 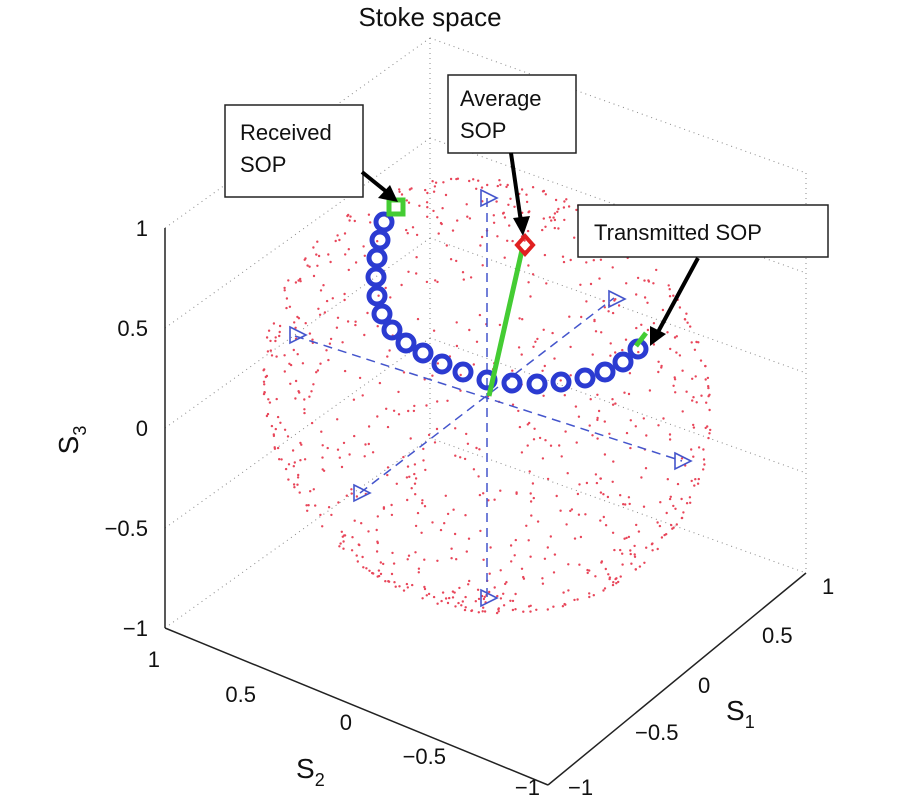 What do you see at coordinates (142, 428) in the screenshot?
I see `s3-tick-label: 0` at bounding box center [142, 428].